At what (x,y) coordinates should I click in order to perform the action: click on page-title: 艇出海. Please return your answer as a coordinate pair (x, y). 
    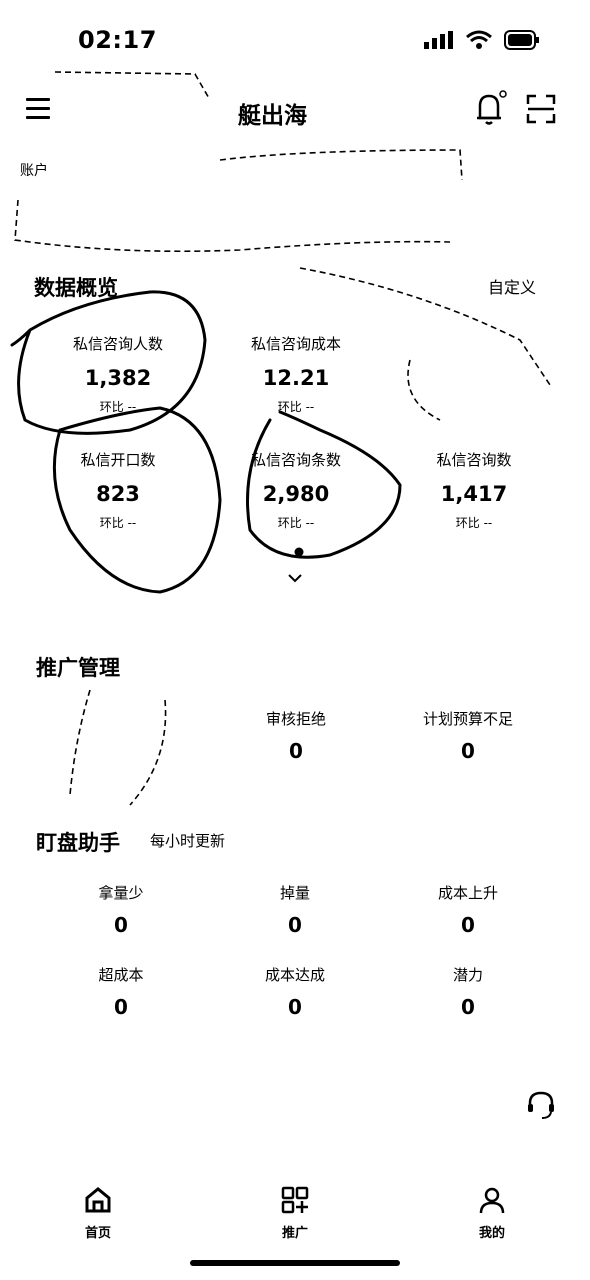
    Looking at the image, I should click on (272, 116).